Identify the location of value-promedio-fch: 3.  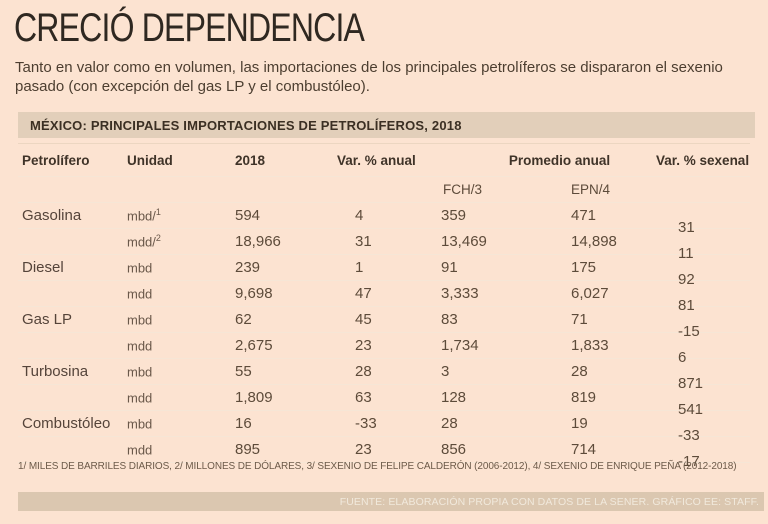
(445, 371).